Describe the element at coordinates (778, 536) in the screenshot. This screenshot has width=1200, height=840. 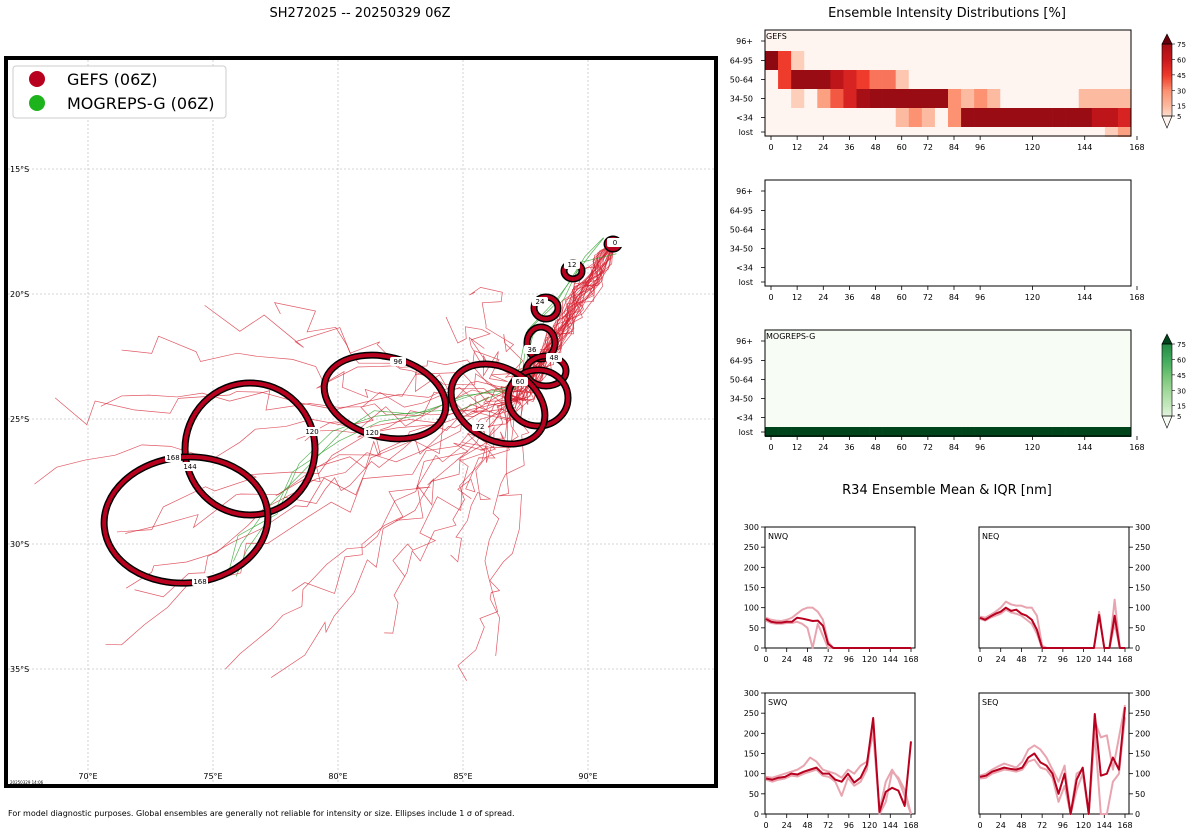
I see `r34-panel-label: NWQ` at that location.